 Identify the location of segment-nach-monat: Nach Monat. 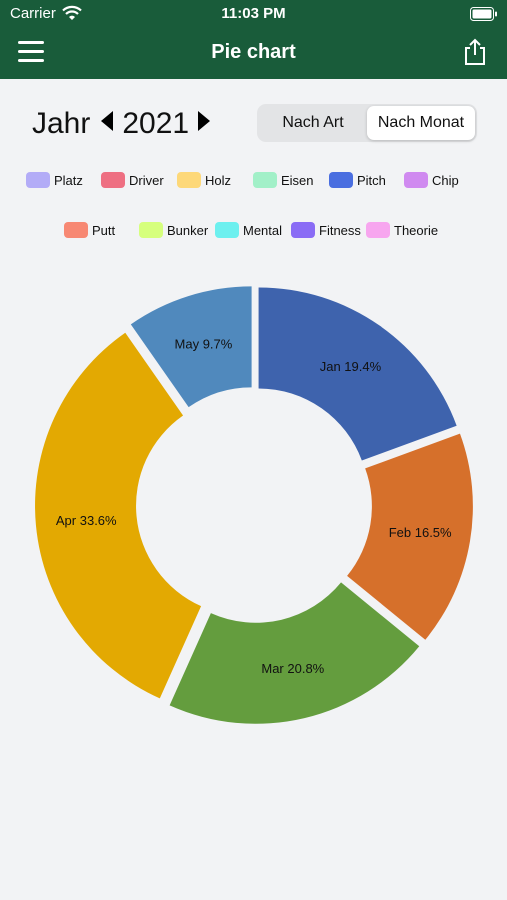
(421, 123).